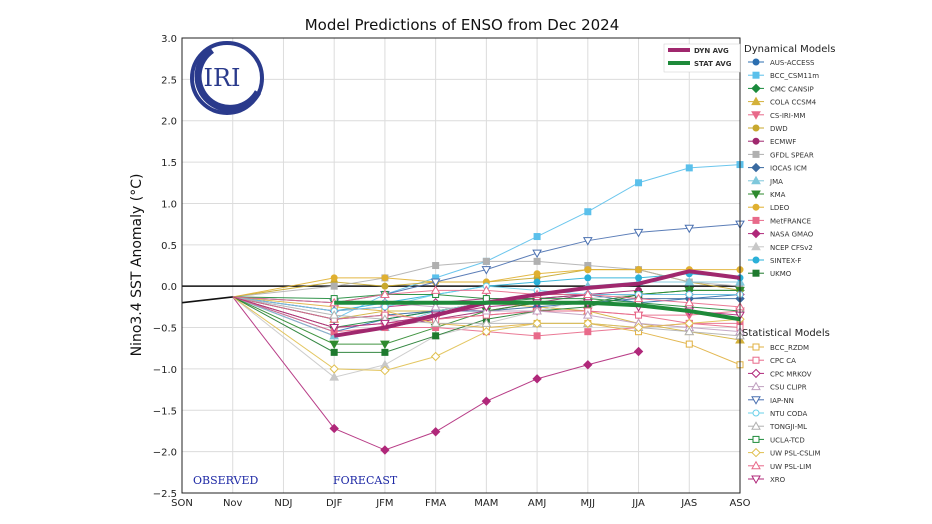 This screenshot has height=524, width=932. I want to click on x-tick-label: Nov, so click(233, 503).